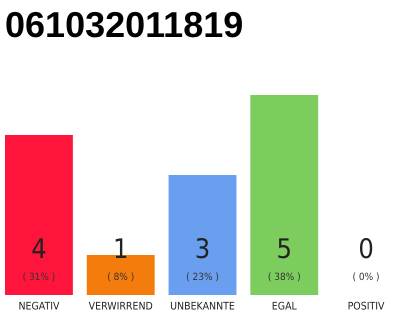  What do you see at coordinates (39, 249) in the screenshot?
I see `data-label: 4` at bounding box center [39, 249].